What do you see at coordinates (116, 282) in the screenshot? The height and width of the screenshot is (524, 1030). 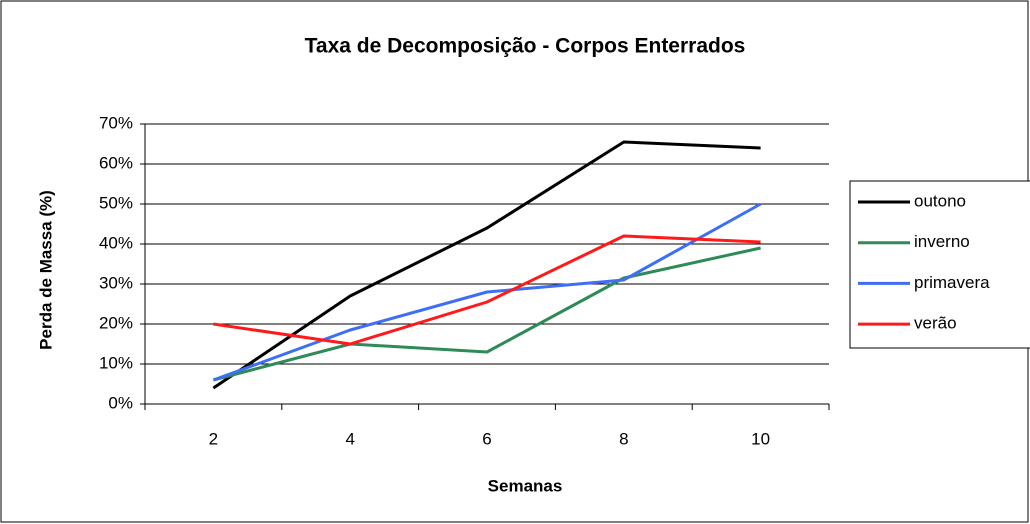 I see `y-tick-label: 30%` at bounding box center [116, 282].